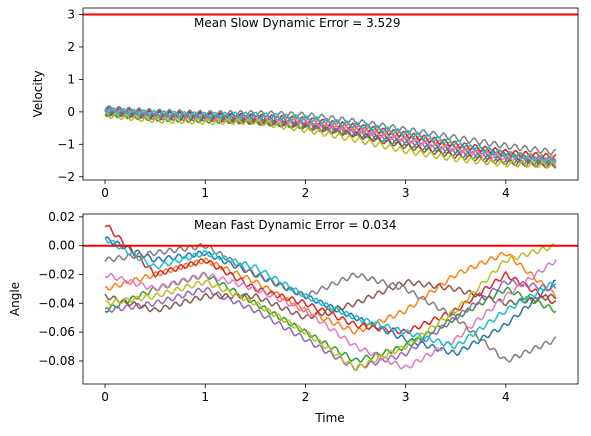 This screenshot has height=436, width=591. Describe the element at coordinates (71, 79) in the screenshot. I see `velocity-ytick-label: 1` at that location.